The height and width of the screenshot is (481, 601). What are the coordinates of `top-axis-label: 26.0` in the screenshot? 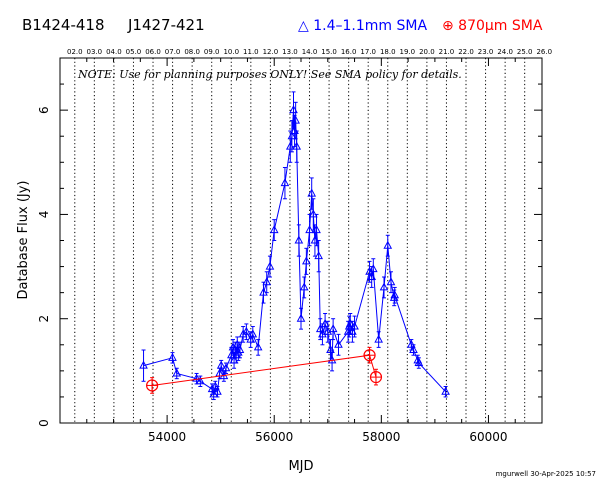 It's located at (544, 52).